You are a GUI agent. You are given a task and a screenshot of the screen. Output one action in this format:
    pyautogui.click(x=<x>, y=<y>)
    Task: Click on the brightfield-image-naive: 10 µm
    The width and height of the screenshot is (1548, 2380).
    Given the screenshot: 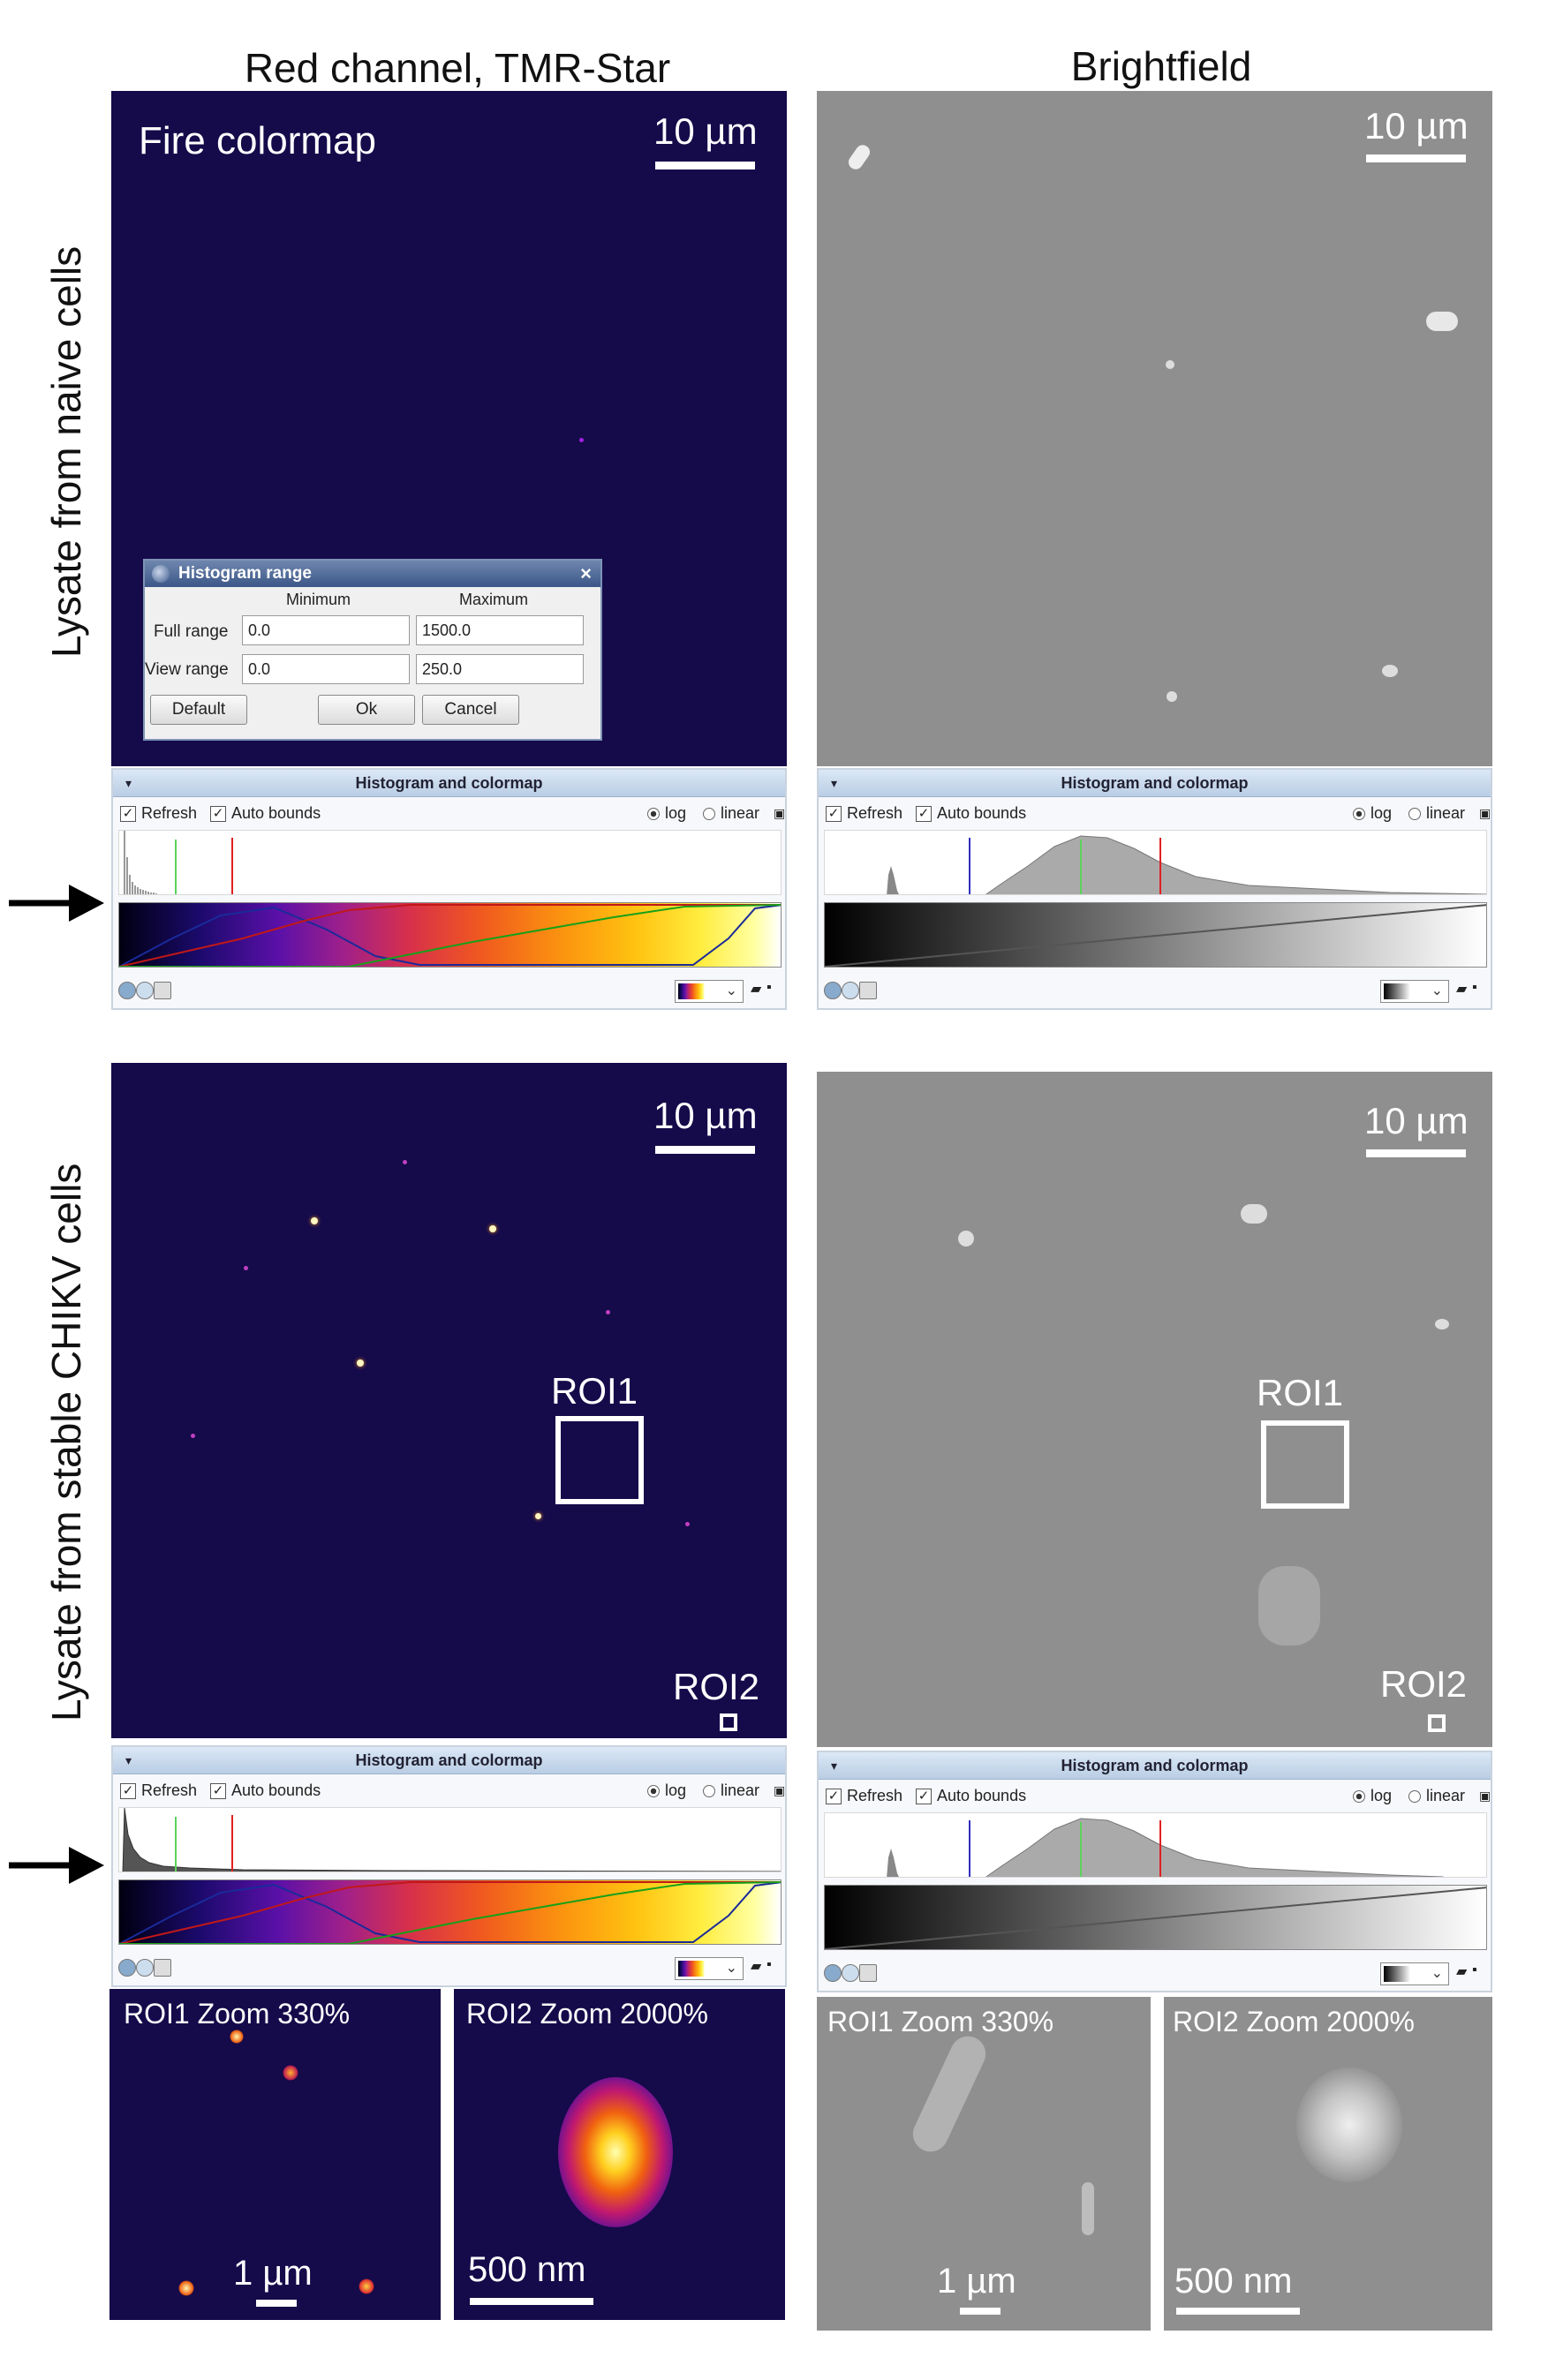 What is the action you would take?
    pyautogui.click(x=1154, y=428)
    